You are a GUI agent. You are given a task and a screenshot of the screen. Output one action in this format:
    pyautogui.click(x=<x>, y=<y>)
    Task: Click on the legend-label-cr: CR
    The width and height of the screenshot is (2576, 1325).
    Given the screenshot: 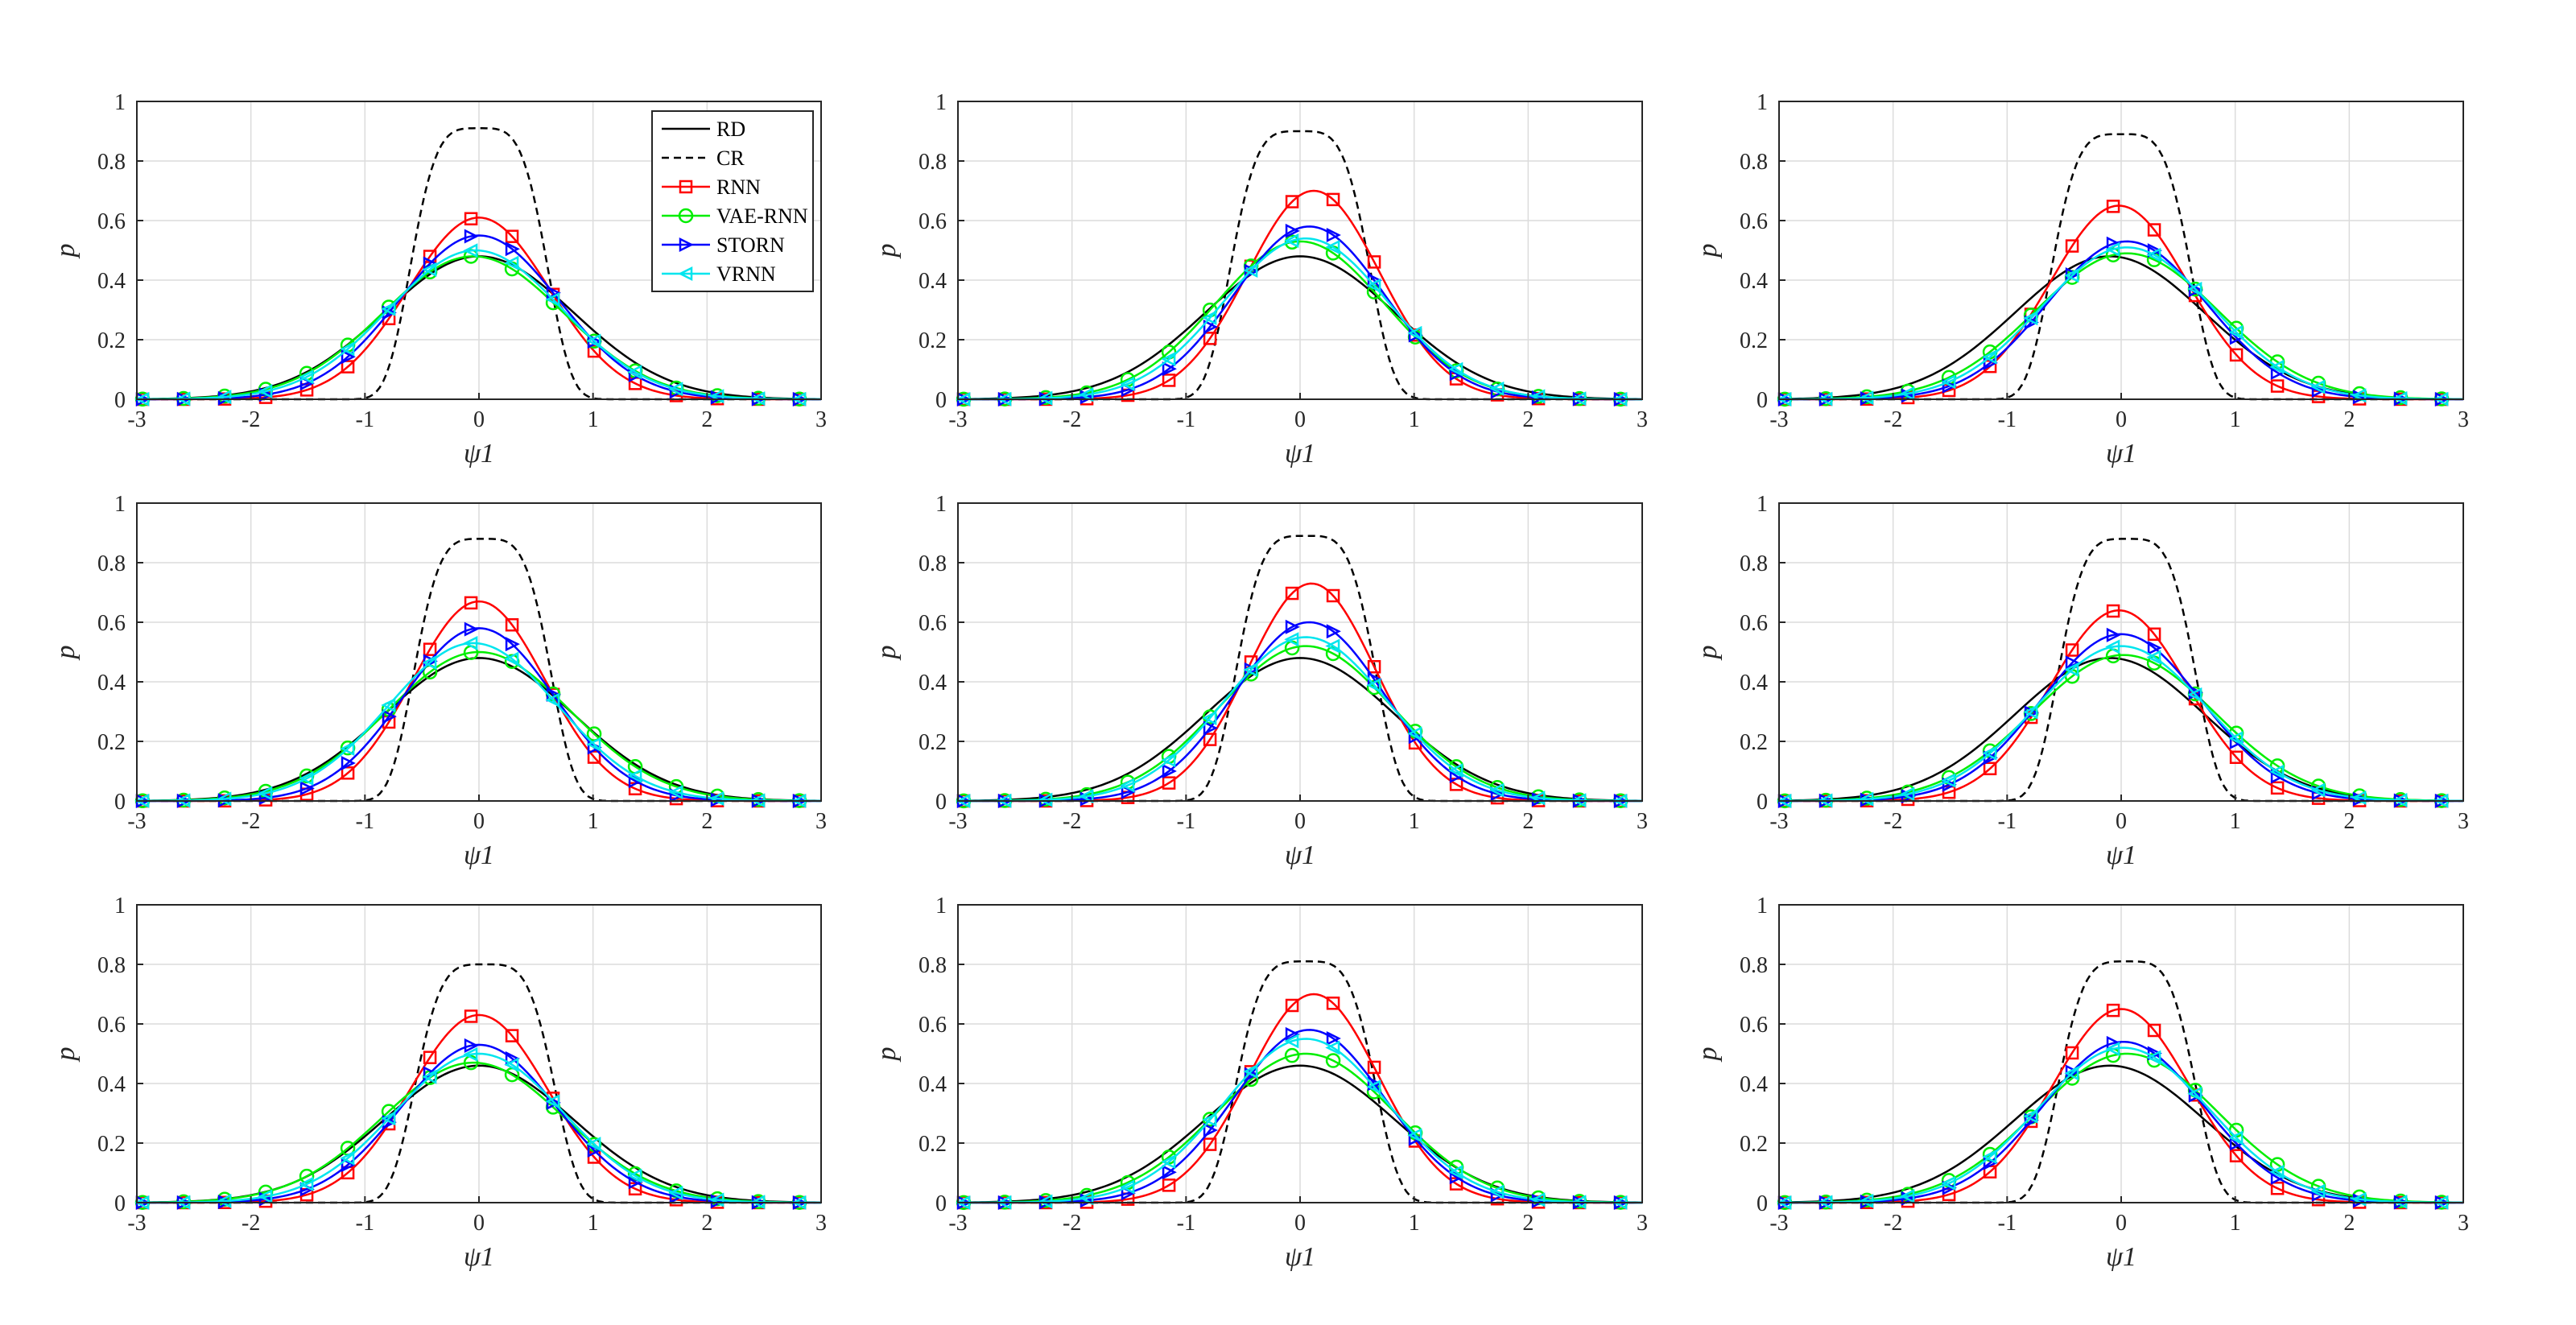 What is the action you would take?
    pyautogui.click(x=730, y=158)
    